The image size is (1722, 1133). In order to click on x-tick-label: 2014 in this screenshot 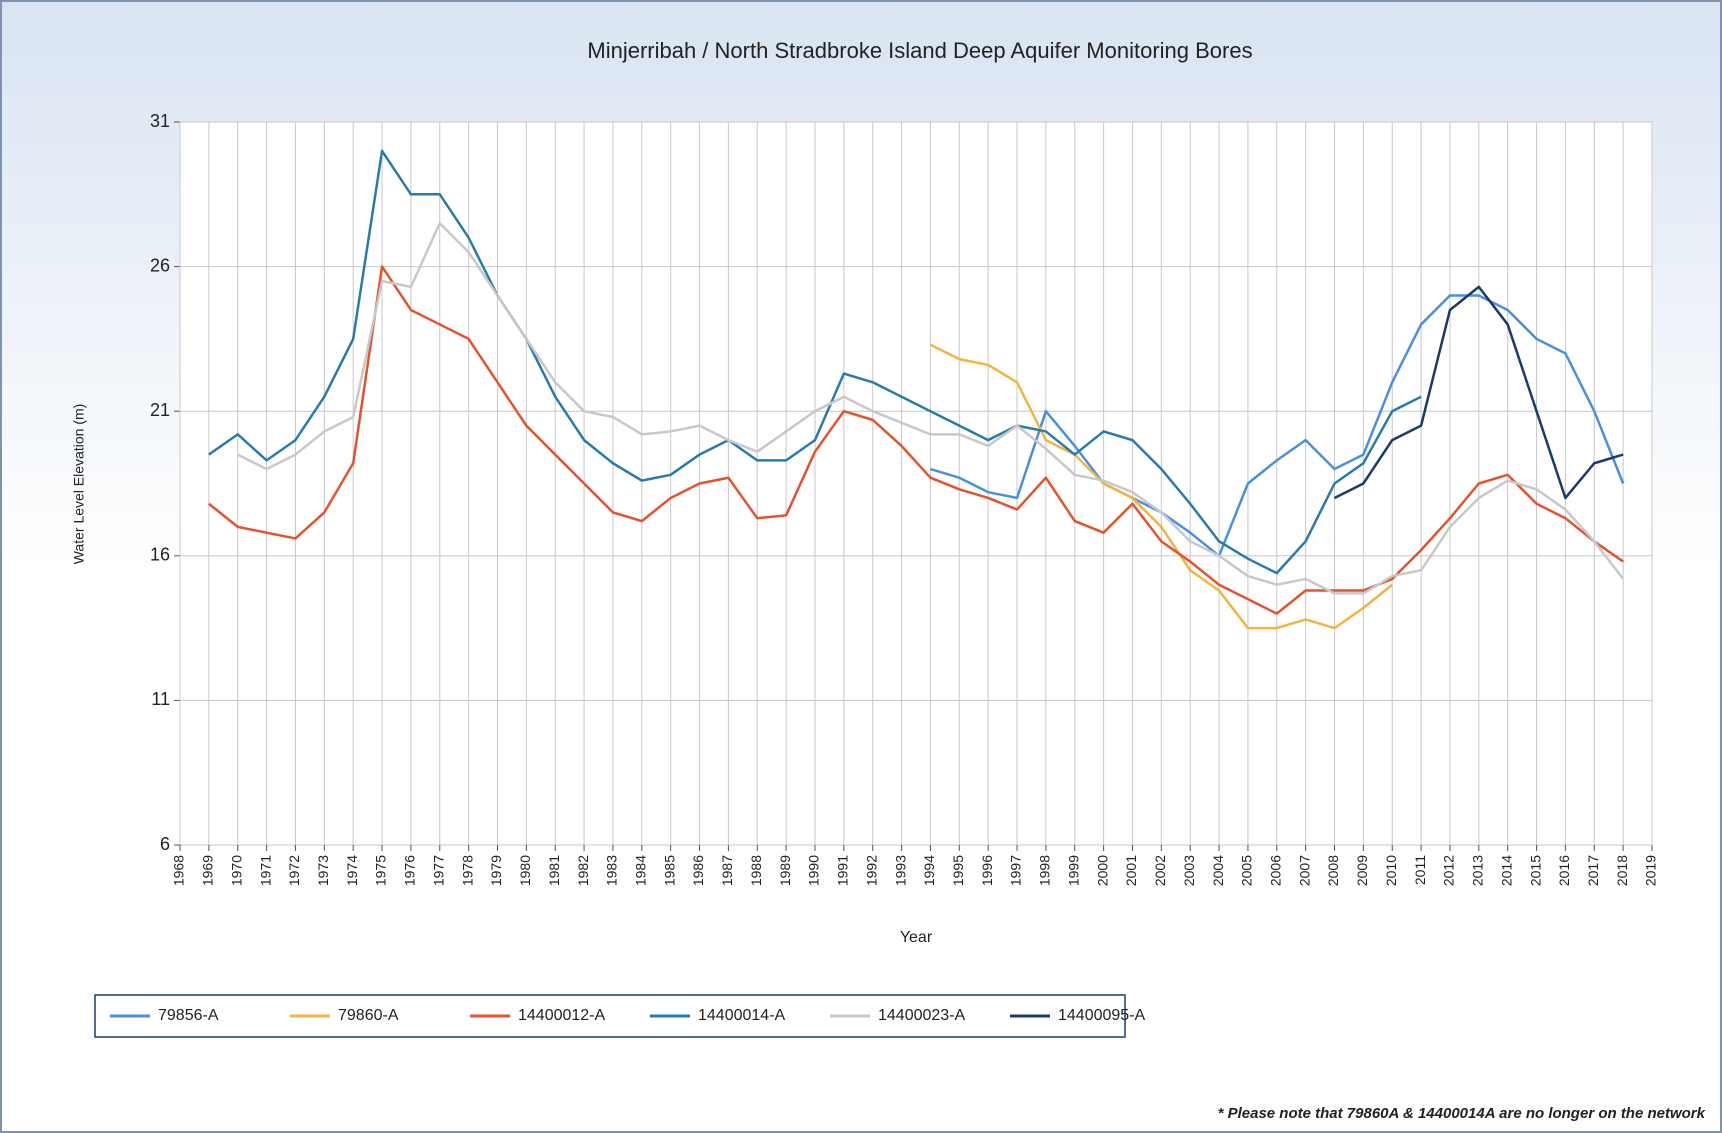, I will do `click(1506, 870)`.